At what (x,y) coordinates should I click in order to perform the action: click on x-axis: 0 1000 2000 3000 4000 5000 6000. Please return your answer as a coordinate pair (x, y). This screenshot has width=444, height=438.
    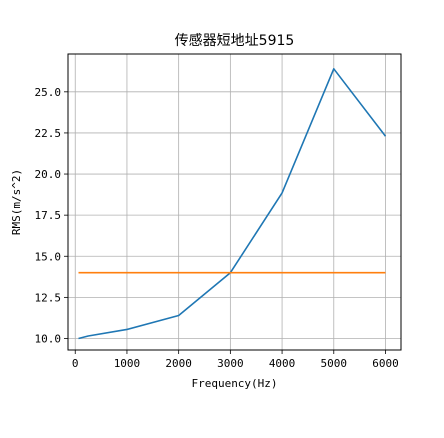
    Looking at the image, I should click on (235, 360).